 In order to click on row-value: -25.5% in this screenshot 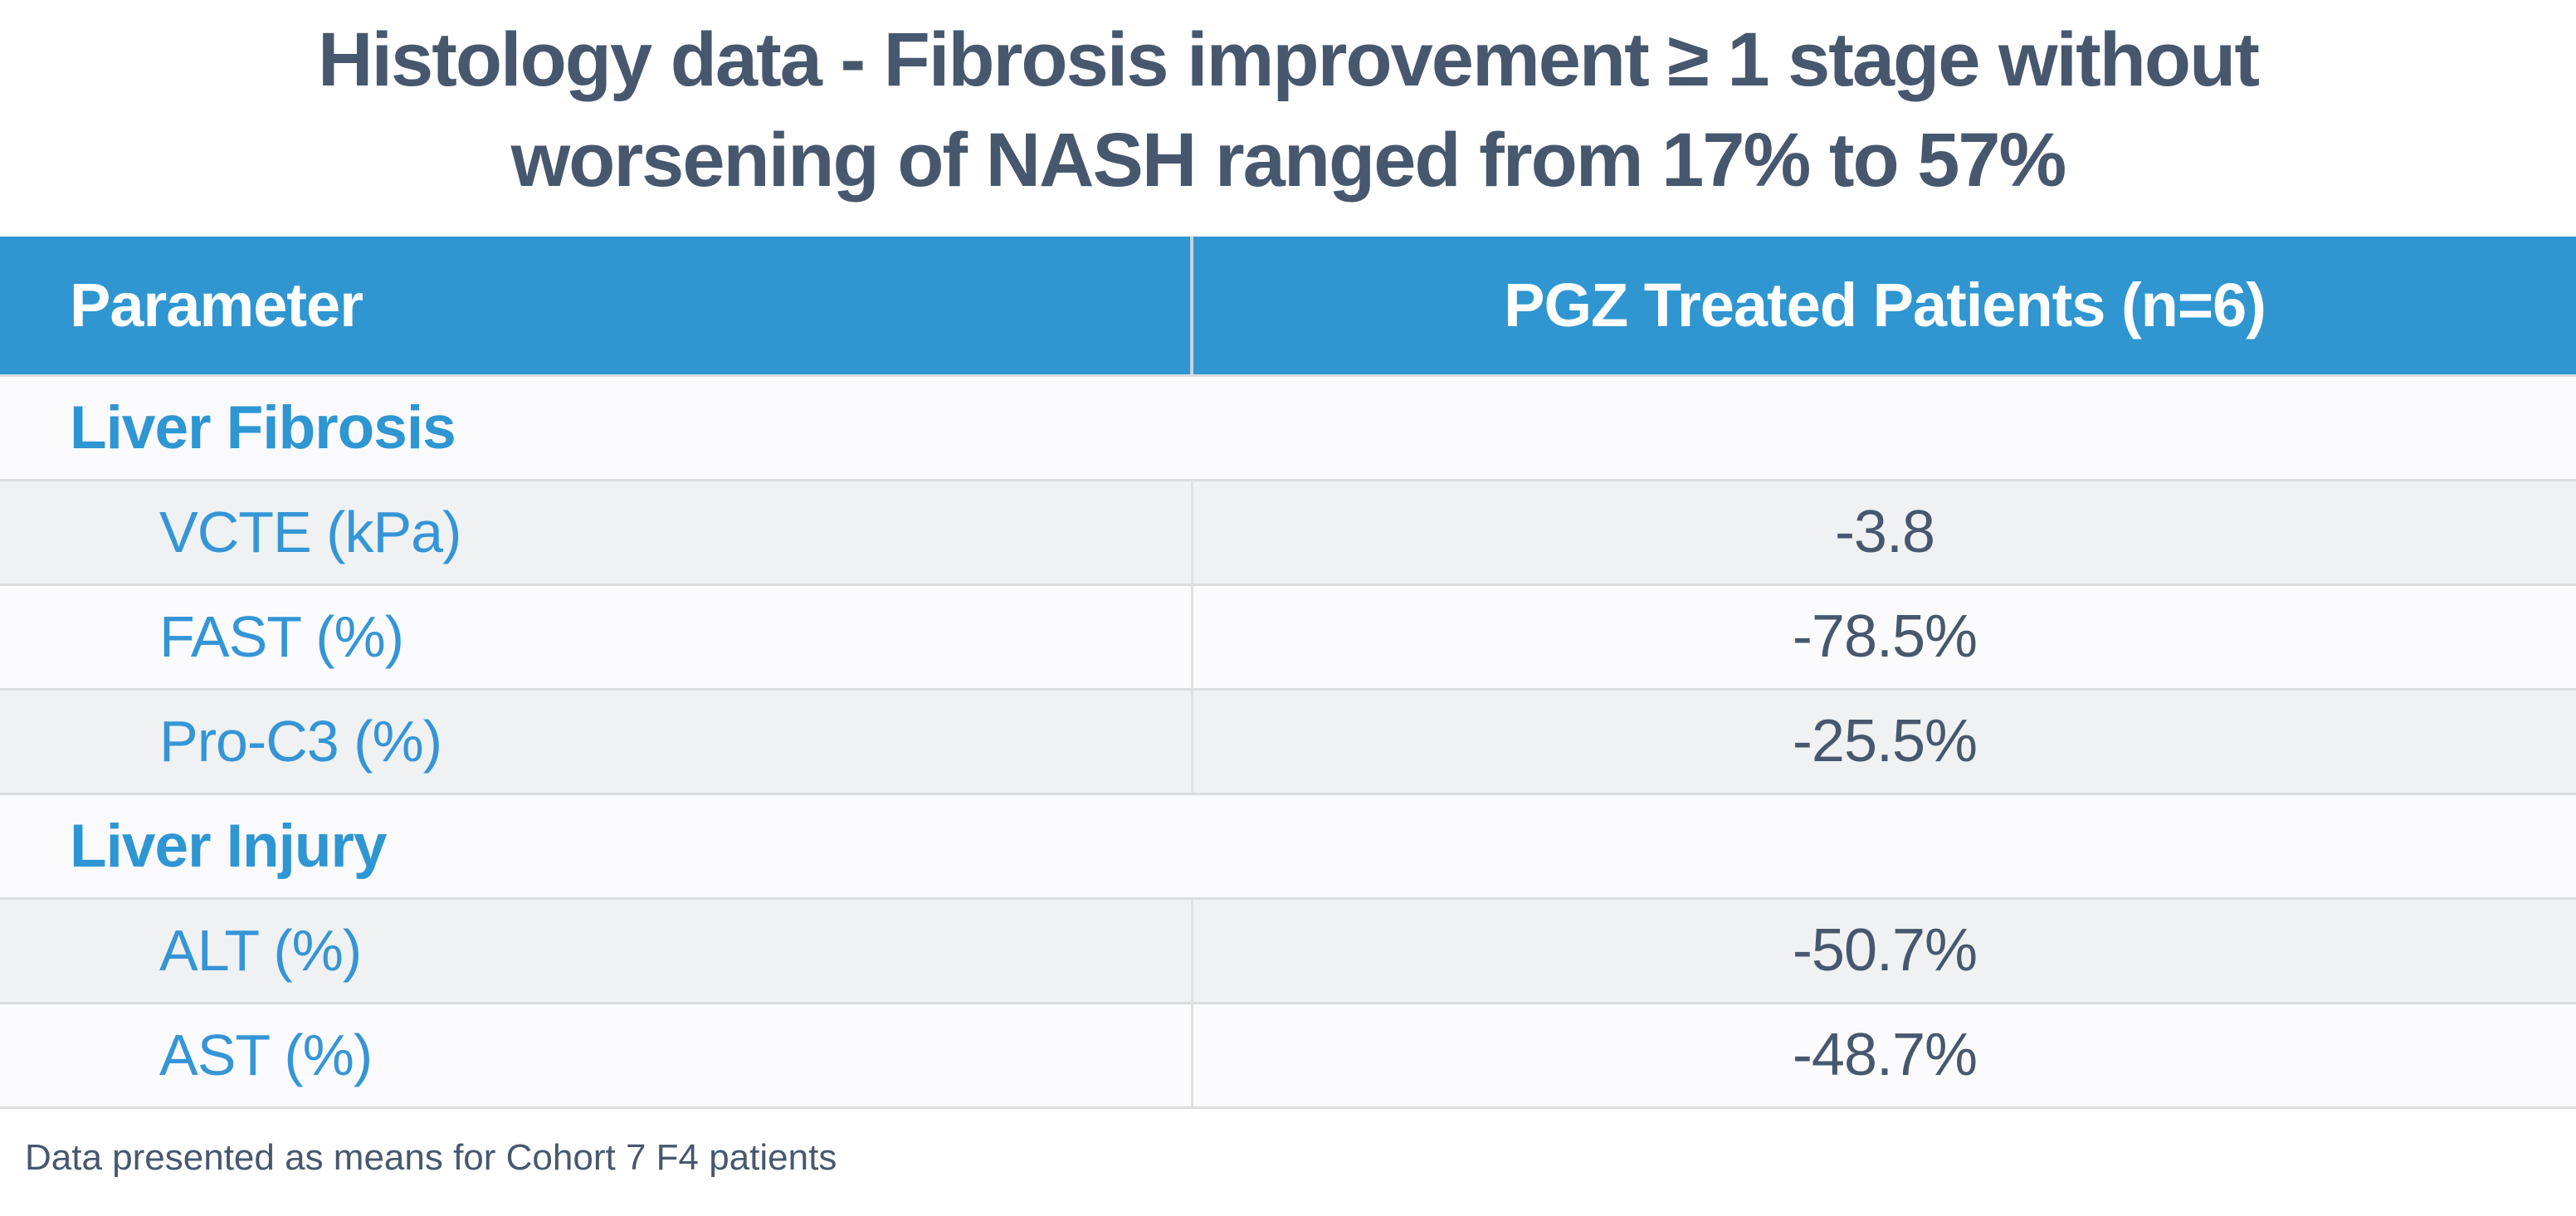, I will do `click(1885, 741)`.